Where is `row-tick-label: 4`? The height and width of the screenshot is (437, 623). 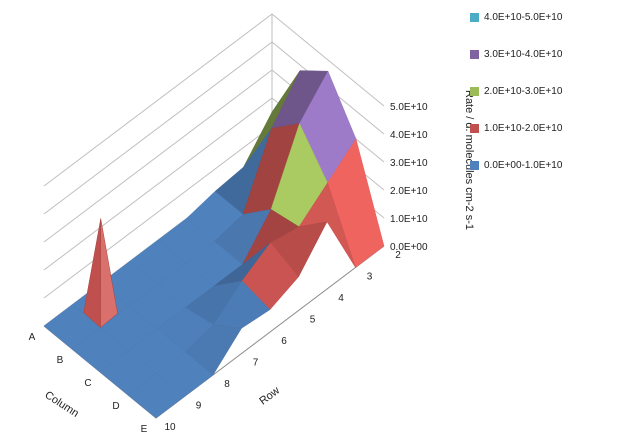 row-tick-label: 4 is located at coordinates (341, 298).